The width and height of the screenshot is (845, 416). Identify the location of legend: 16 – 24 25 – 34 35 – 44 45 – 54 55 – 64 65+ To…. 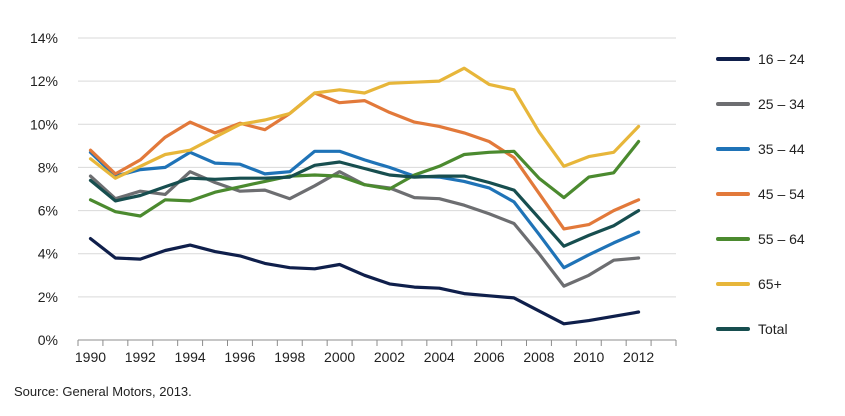
(760, 194).